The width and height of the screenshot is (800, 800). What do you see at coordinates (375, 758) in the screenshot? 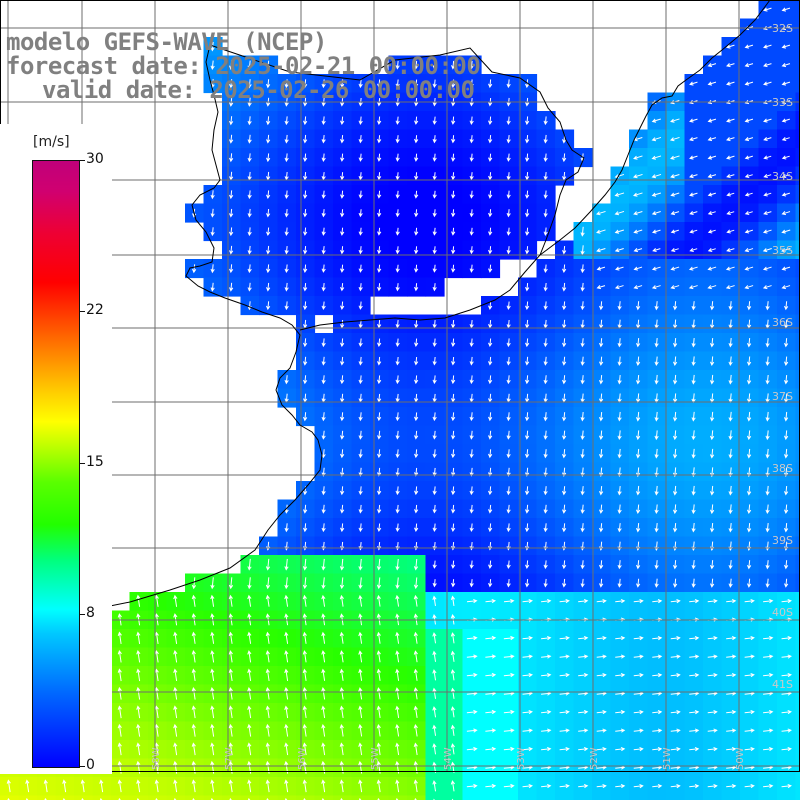
I see `longitude-label: 55W` at bounding box center [375, 758].